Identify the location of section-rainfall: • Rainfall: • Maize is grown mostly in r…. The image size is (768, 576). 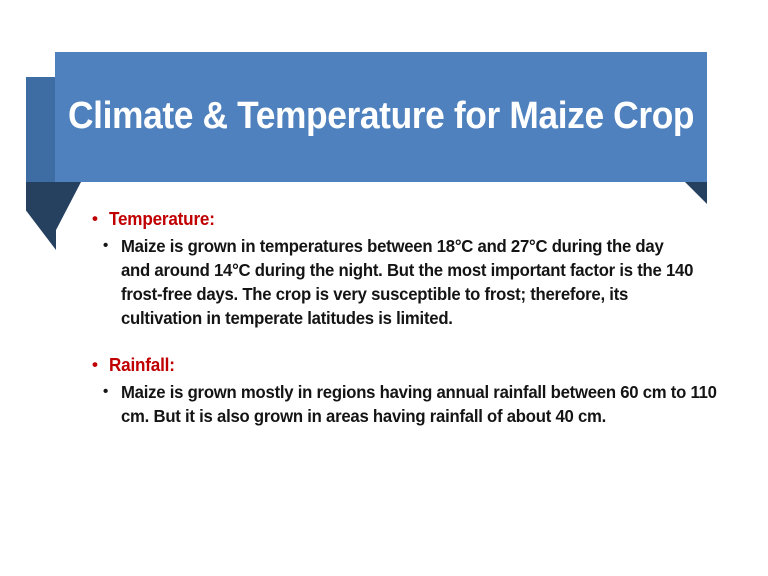
(384, 390).